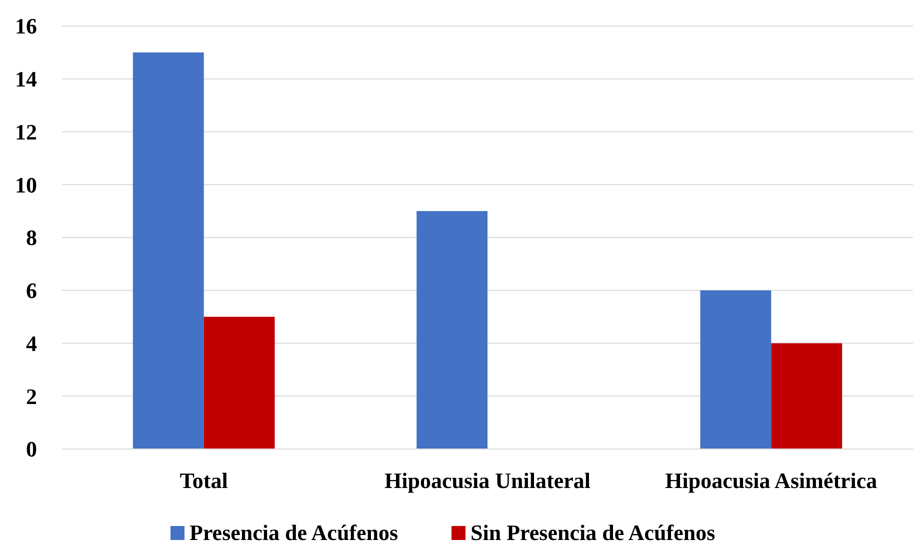 The image size is (917, 547). Describe the element at coordinates (26, 131) in the screenshot. I see `y-tick-label: 12` at that location.